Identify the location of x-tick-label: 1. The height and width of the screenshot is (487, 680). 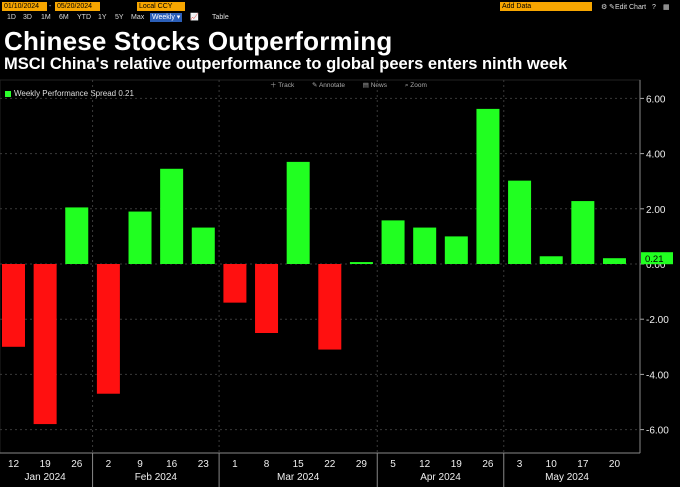
(235, 464).